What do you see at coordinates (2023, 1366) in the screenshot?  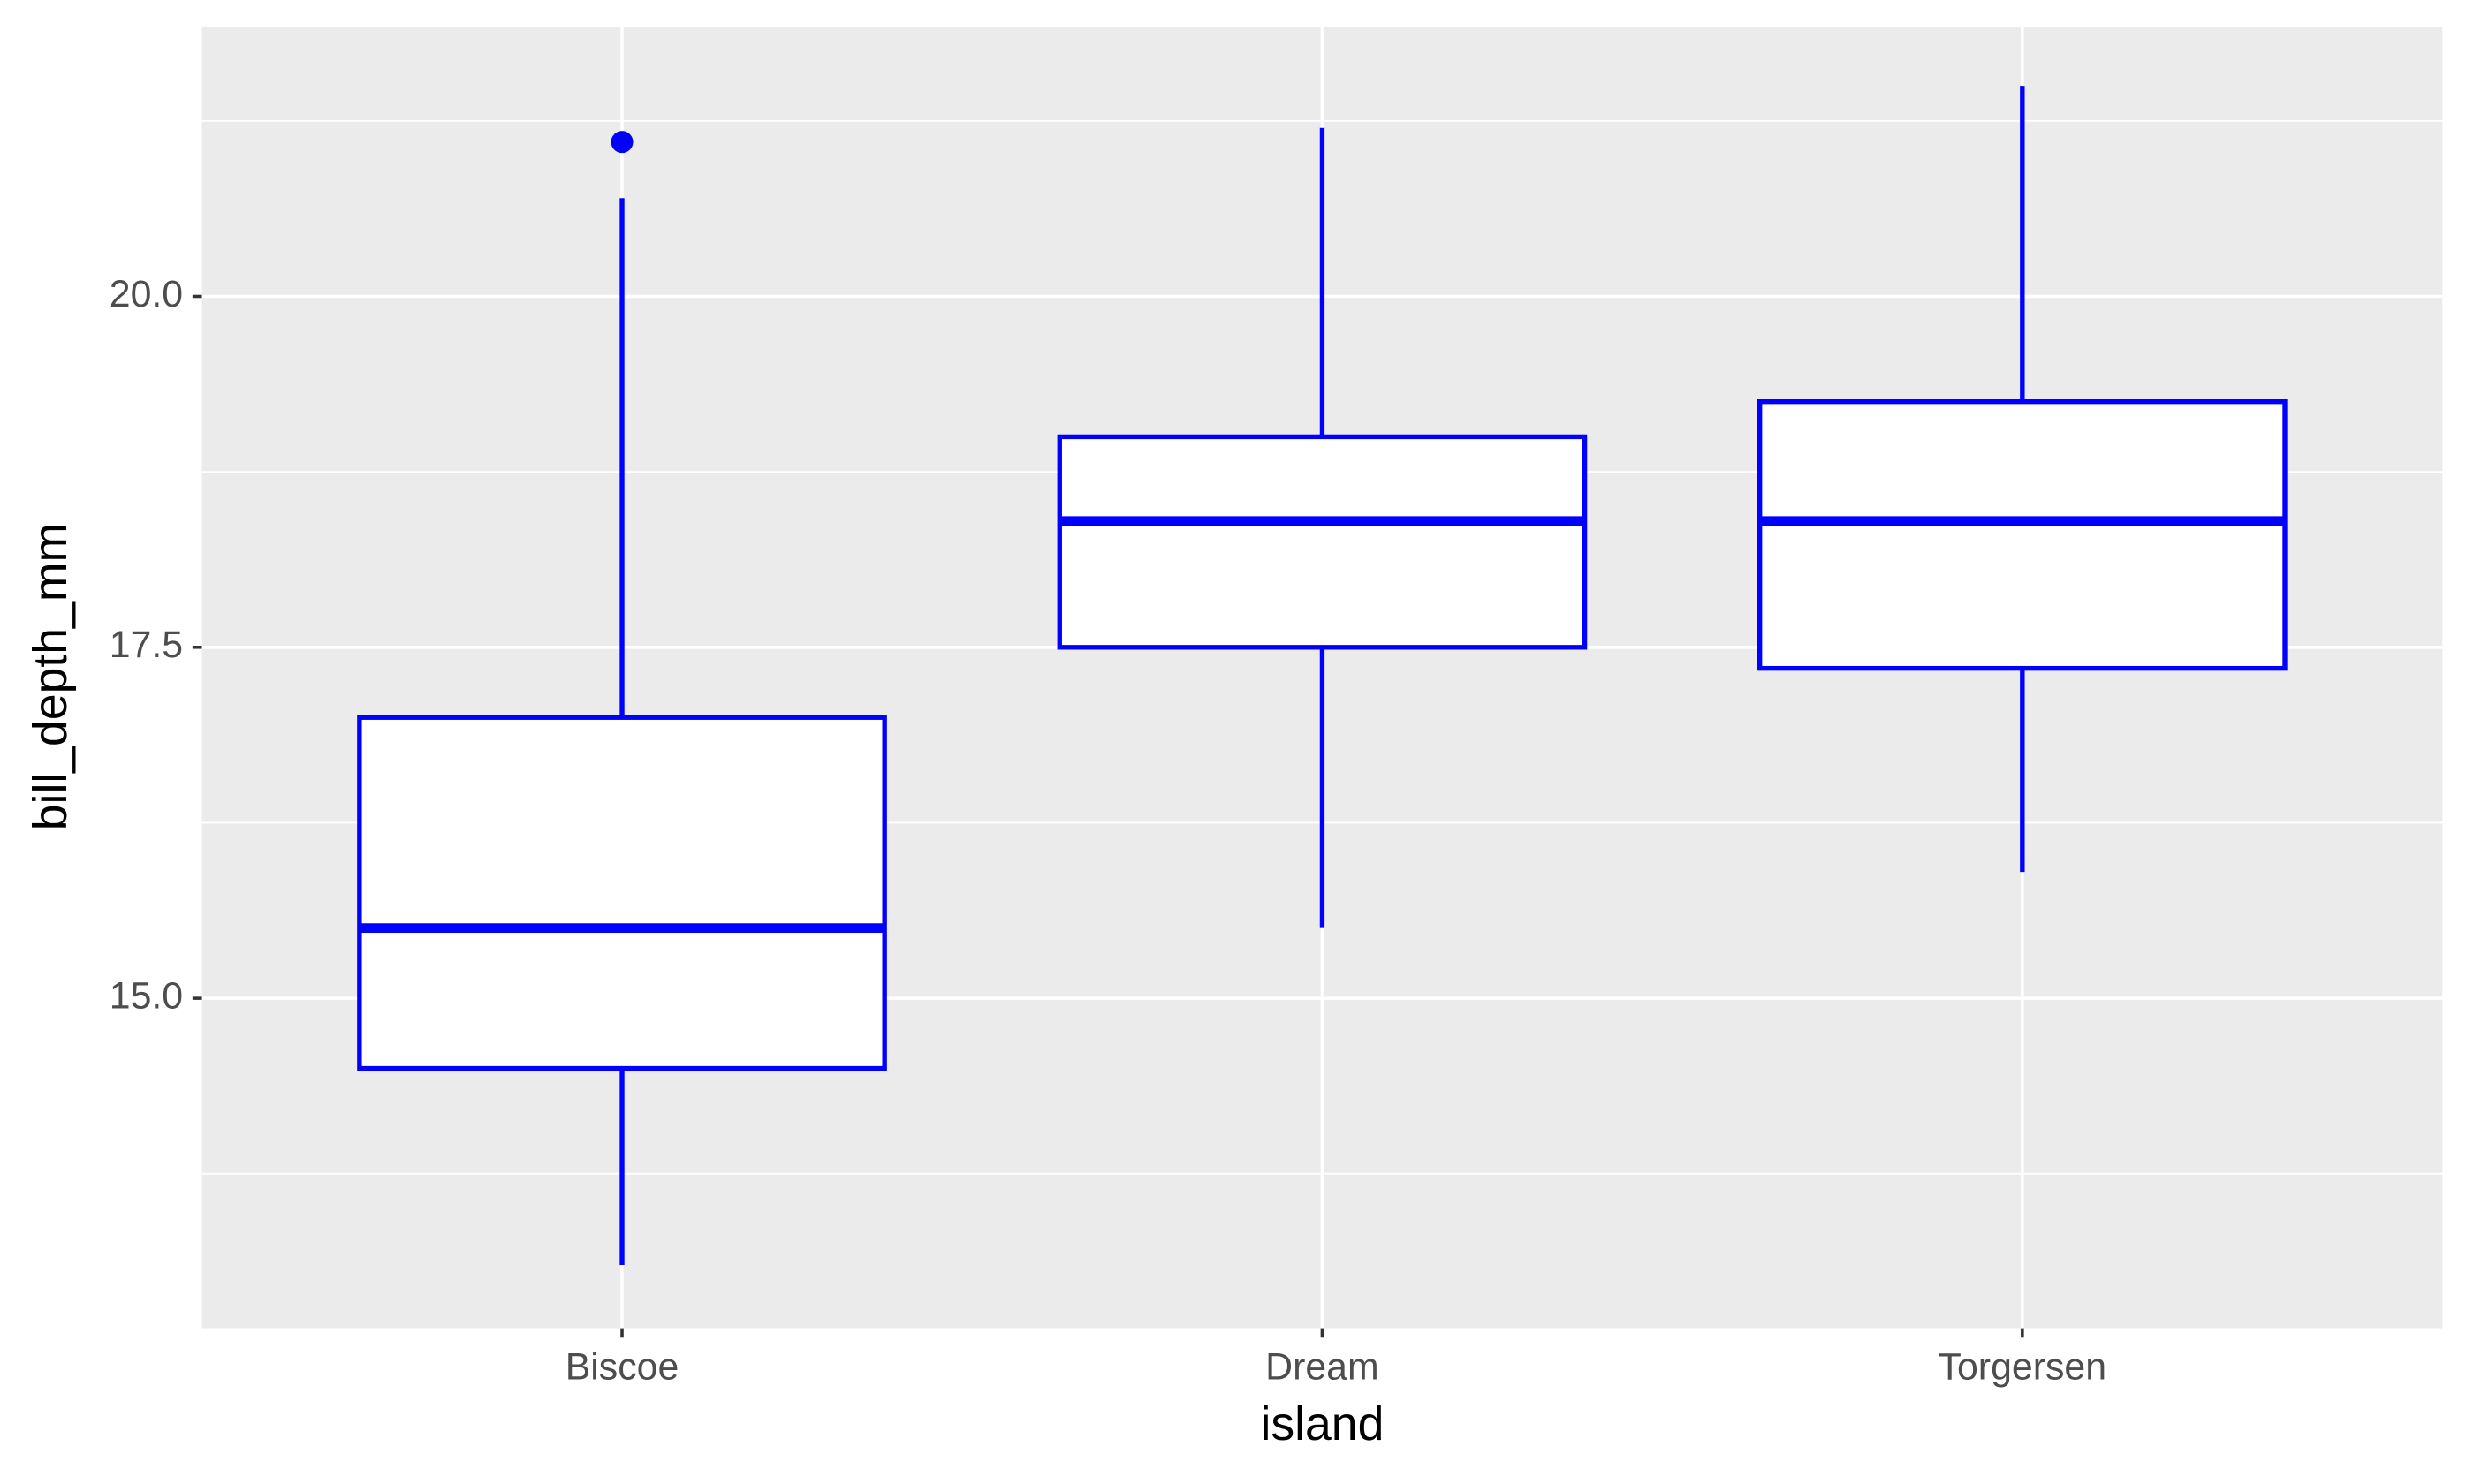 I see `x-tick-label: Torgersen` at bounding box center [2023, 1366].